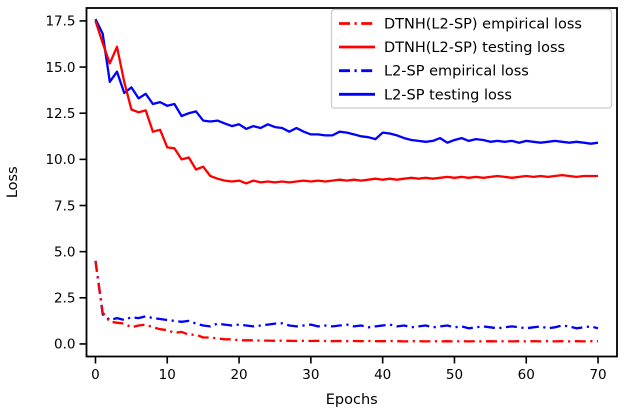 The height and width of the screenshot is (416, 626). Describe the element at coordinates (310, 375) in the screenshot. I see `x-tick-label: 30` at that location.